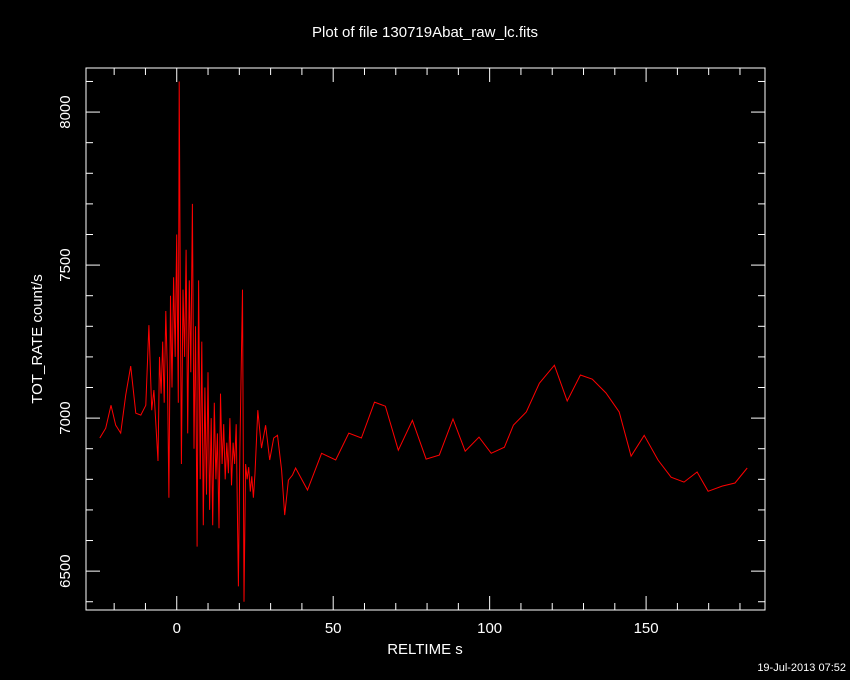 The width and height of the screenshot is (850, 680). Describe the element at coordinates (37, 339) in the screenshot. I see `y-axis-label: TOT_RATE count/s` at that location.